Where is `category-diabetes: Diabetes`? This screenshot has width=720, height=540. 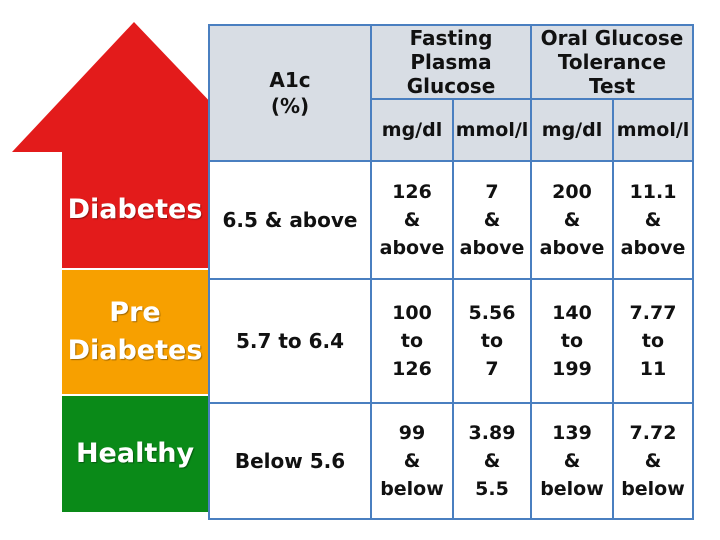
category-diabetes: Diabetes is located at coordinates (135, 210).